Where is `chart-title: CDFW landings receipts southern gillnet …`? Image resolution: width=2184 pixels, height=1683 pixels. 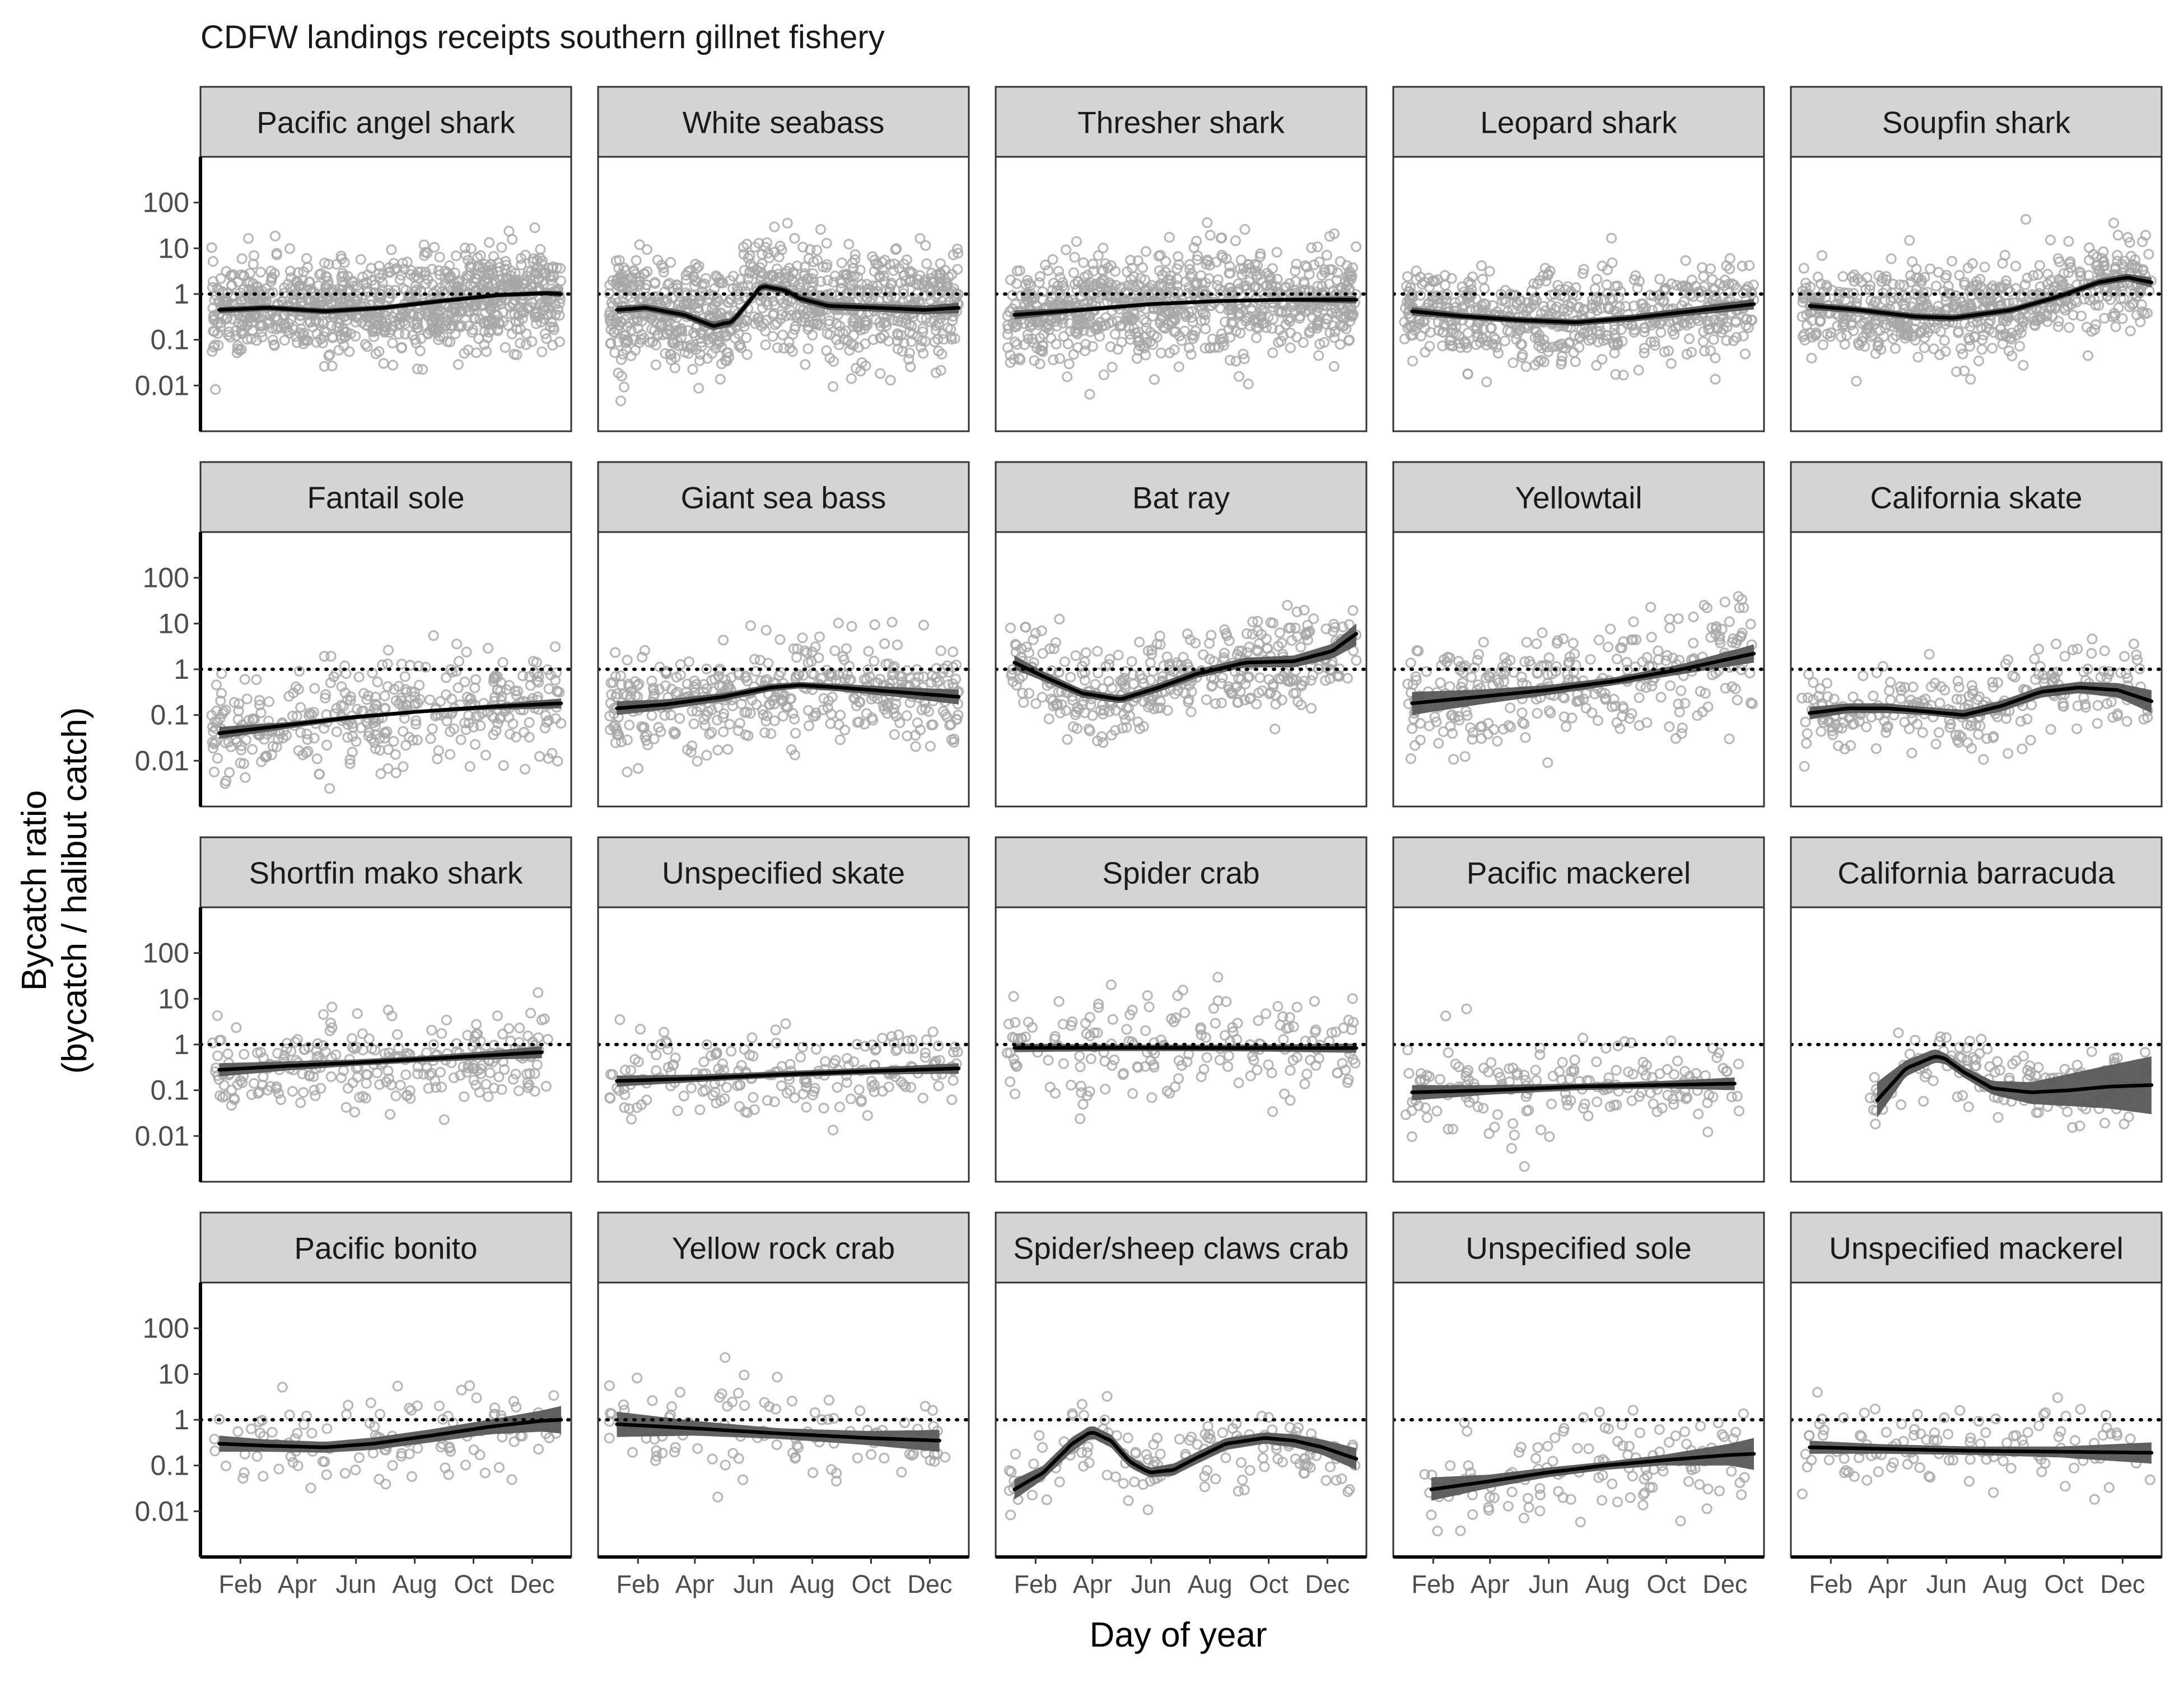 chart-title: CDFW landings receipts southern gillnet … is located at coordinates (542, 37).